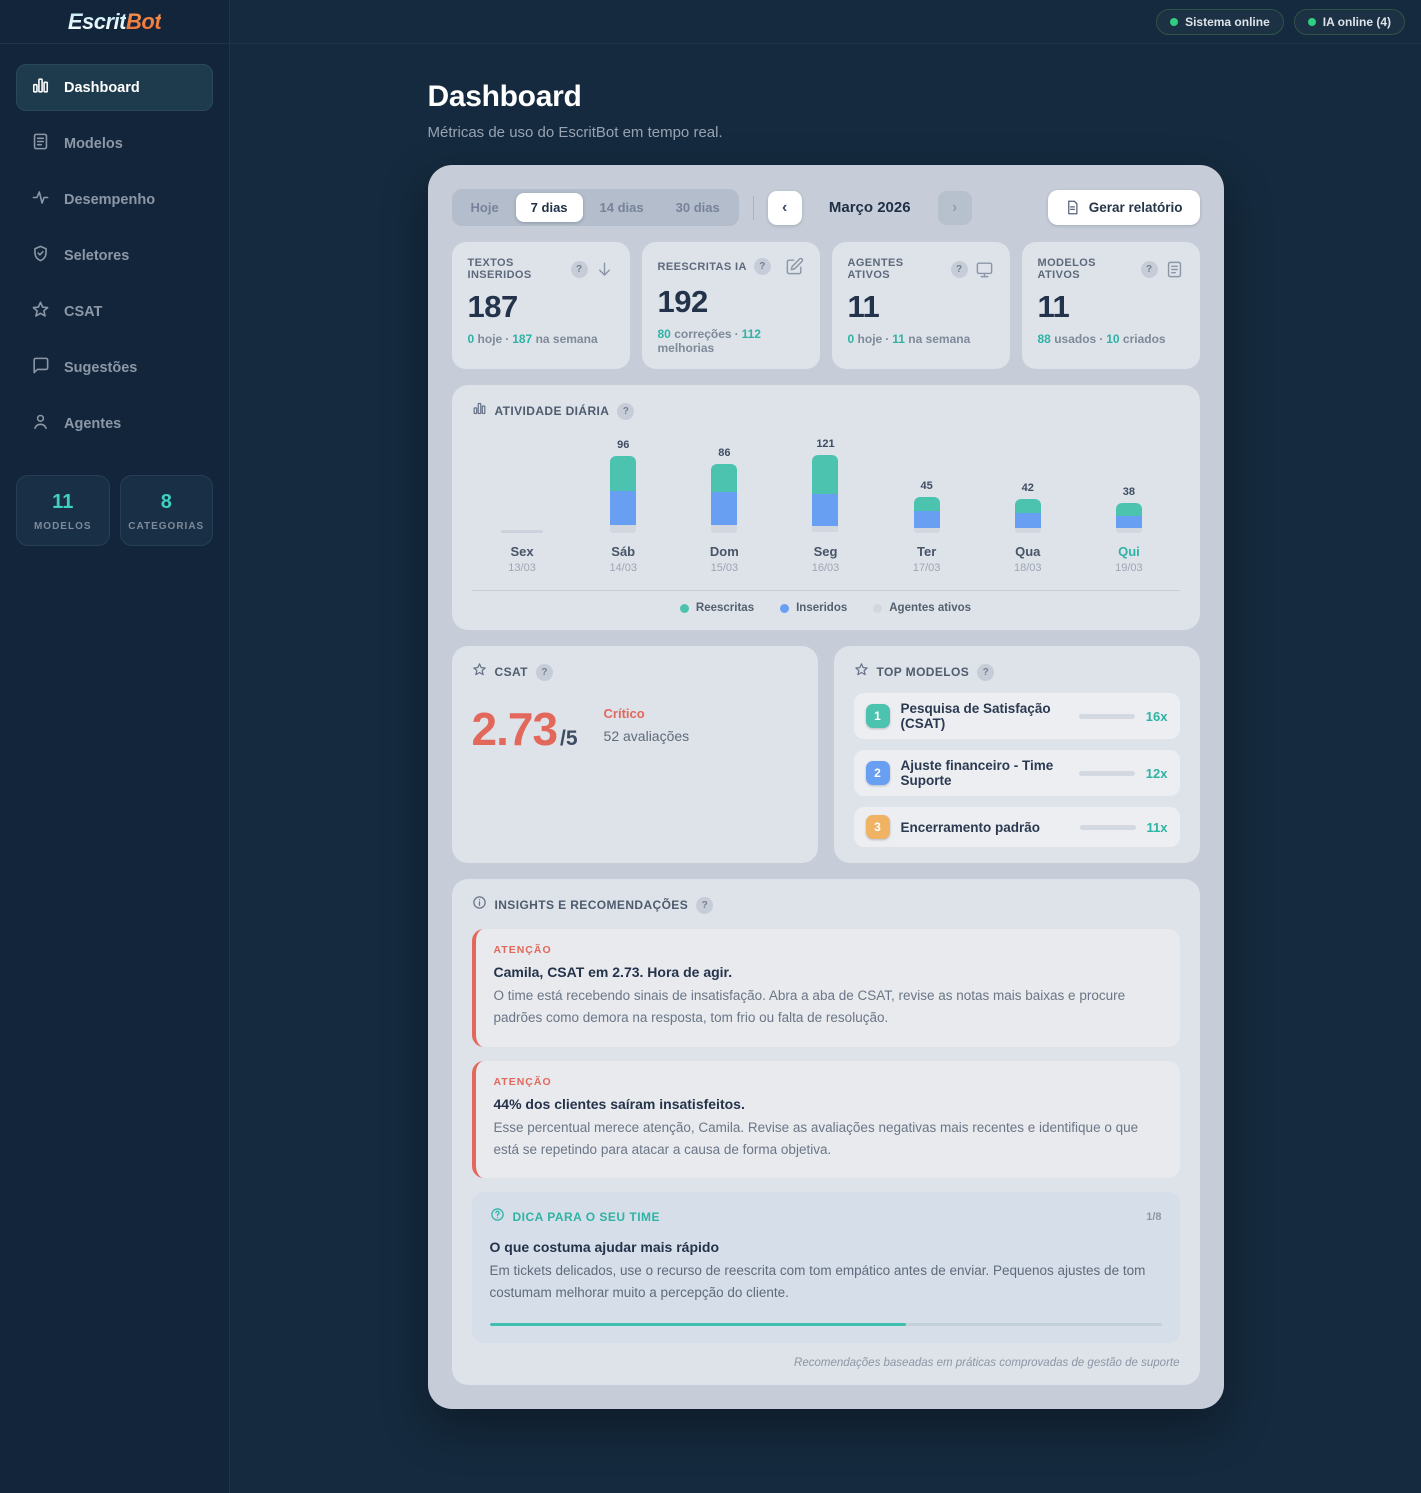  Describe the element at coordinates (698, 207) in the screenshot. I see `range-button-30dias: 30 dias` at that location.